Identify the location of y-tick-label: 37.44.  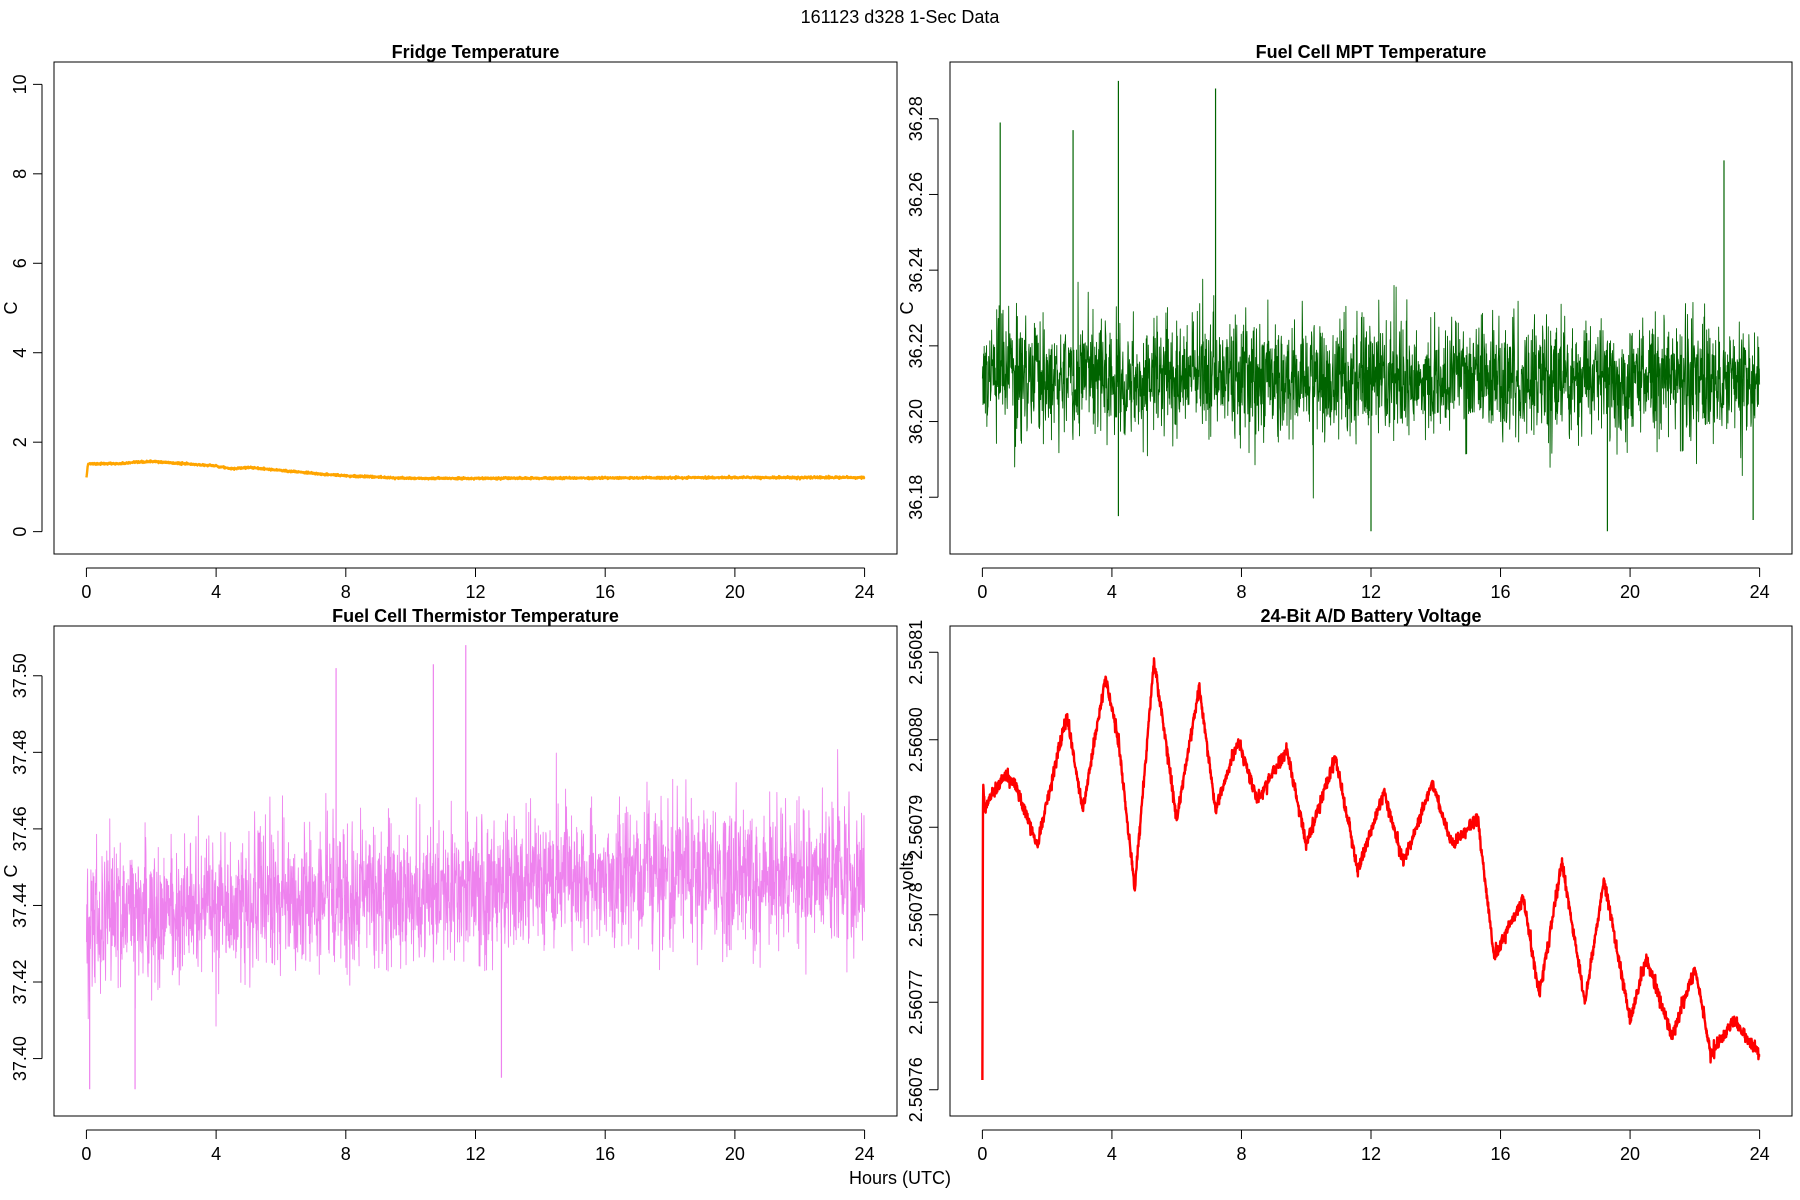
(20, 905).